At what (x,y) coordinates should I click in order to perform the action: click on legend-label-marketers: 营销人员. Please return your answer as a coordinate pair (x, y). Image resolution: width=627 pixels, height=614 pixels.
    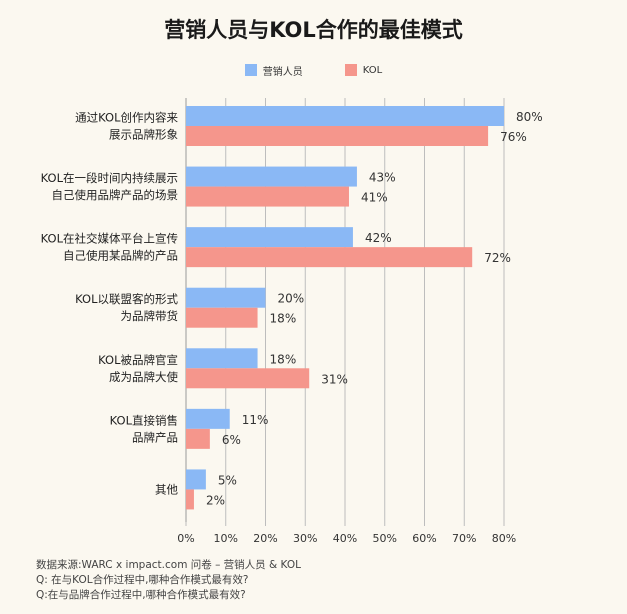
    Looking at the image, I should click on (282, 72).